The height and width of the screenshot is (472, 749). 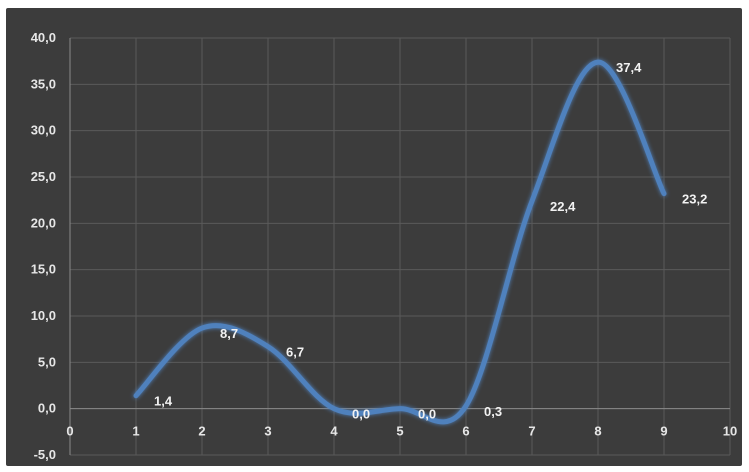 What do you see at coordinates (694, 199) in the screenshot?
I see `data-label: 23,2` at bounding box center [694, 199].